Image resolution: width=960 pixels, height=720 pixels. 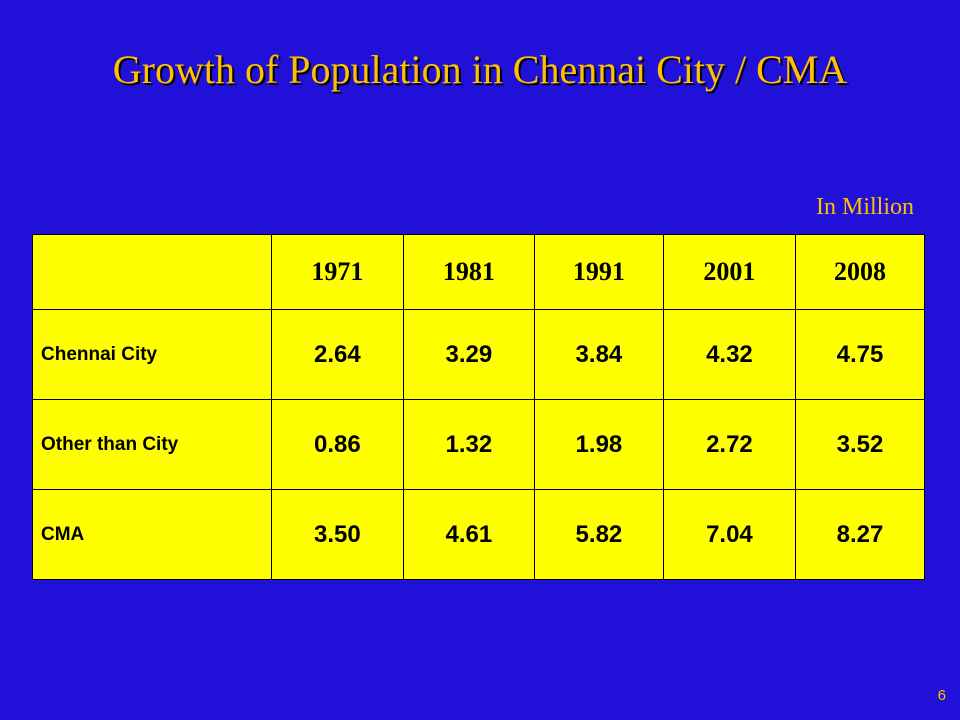 I want to click on year-header-1981: 1981, so click(x=468, y=272).